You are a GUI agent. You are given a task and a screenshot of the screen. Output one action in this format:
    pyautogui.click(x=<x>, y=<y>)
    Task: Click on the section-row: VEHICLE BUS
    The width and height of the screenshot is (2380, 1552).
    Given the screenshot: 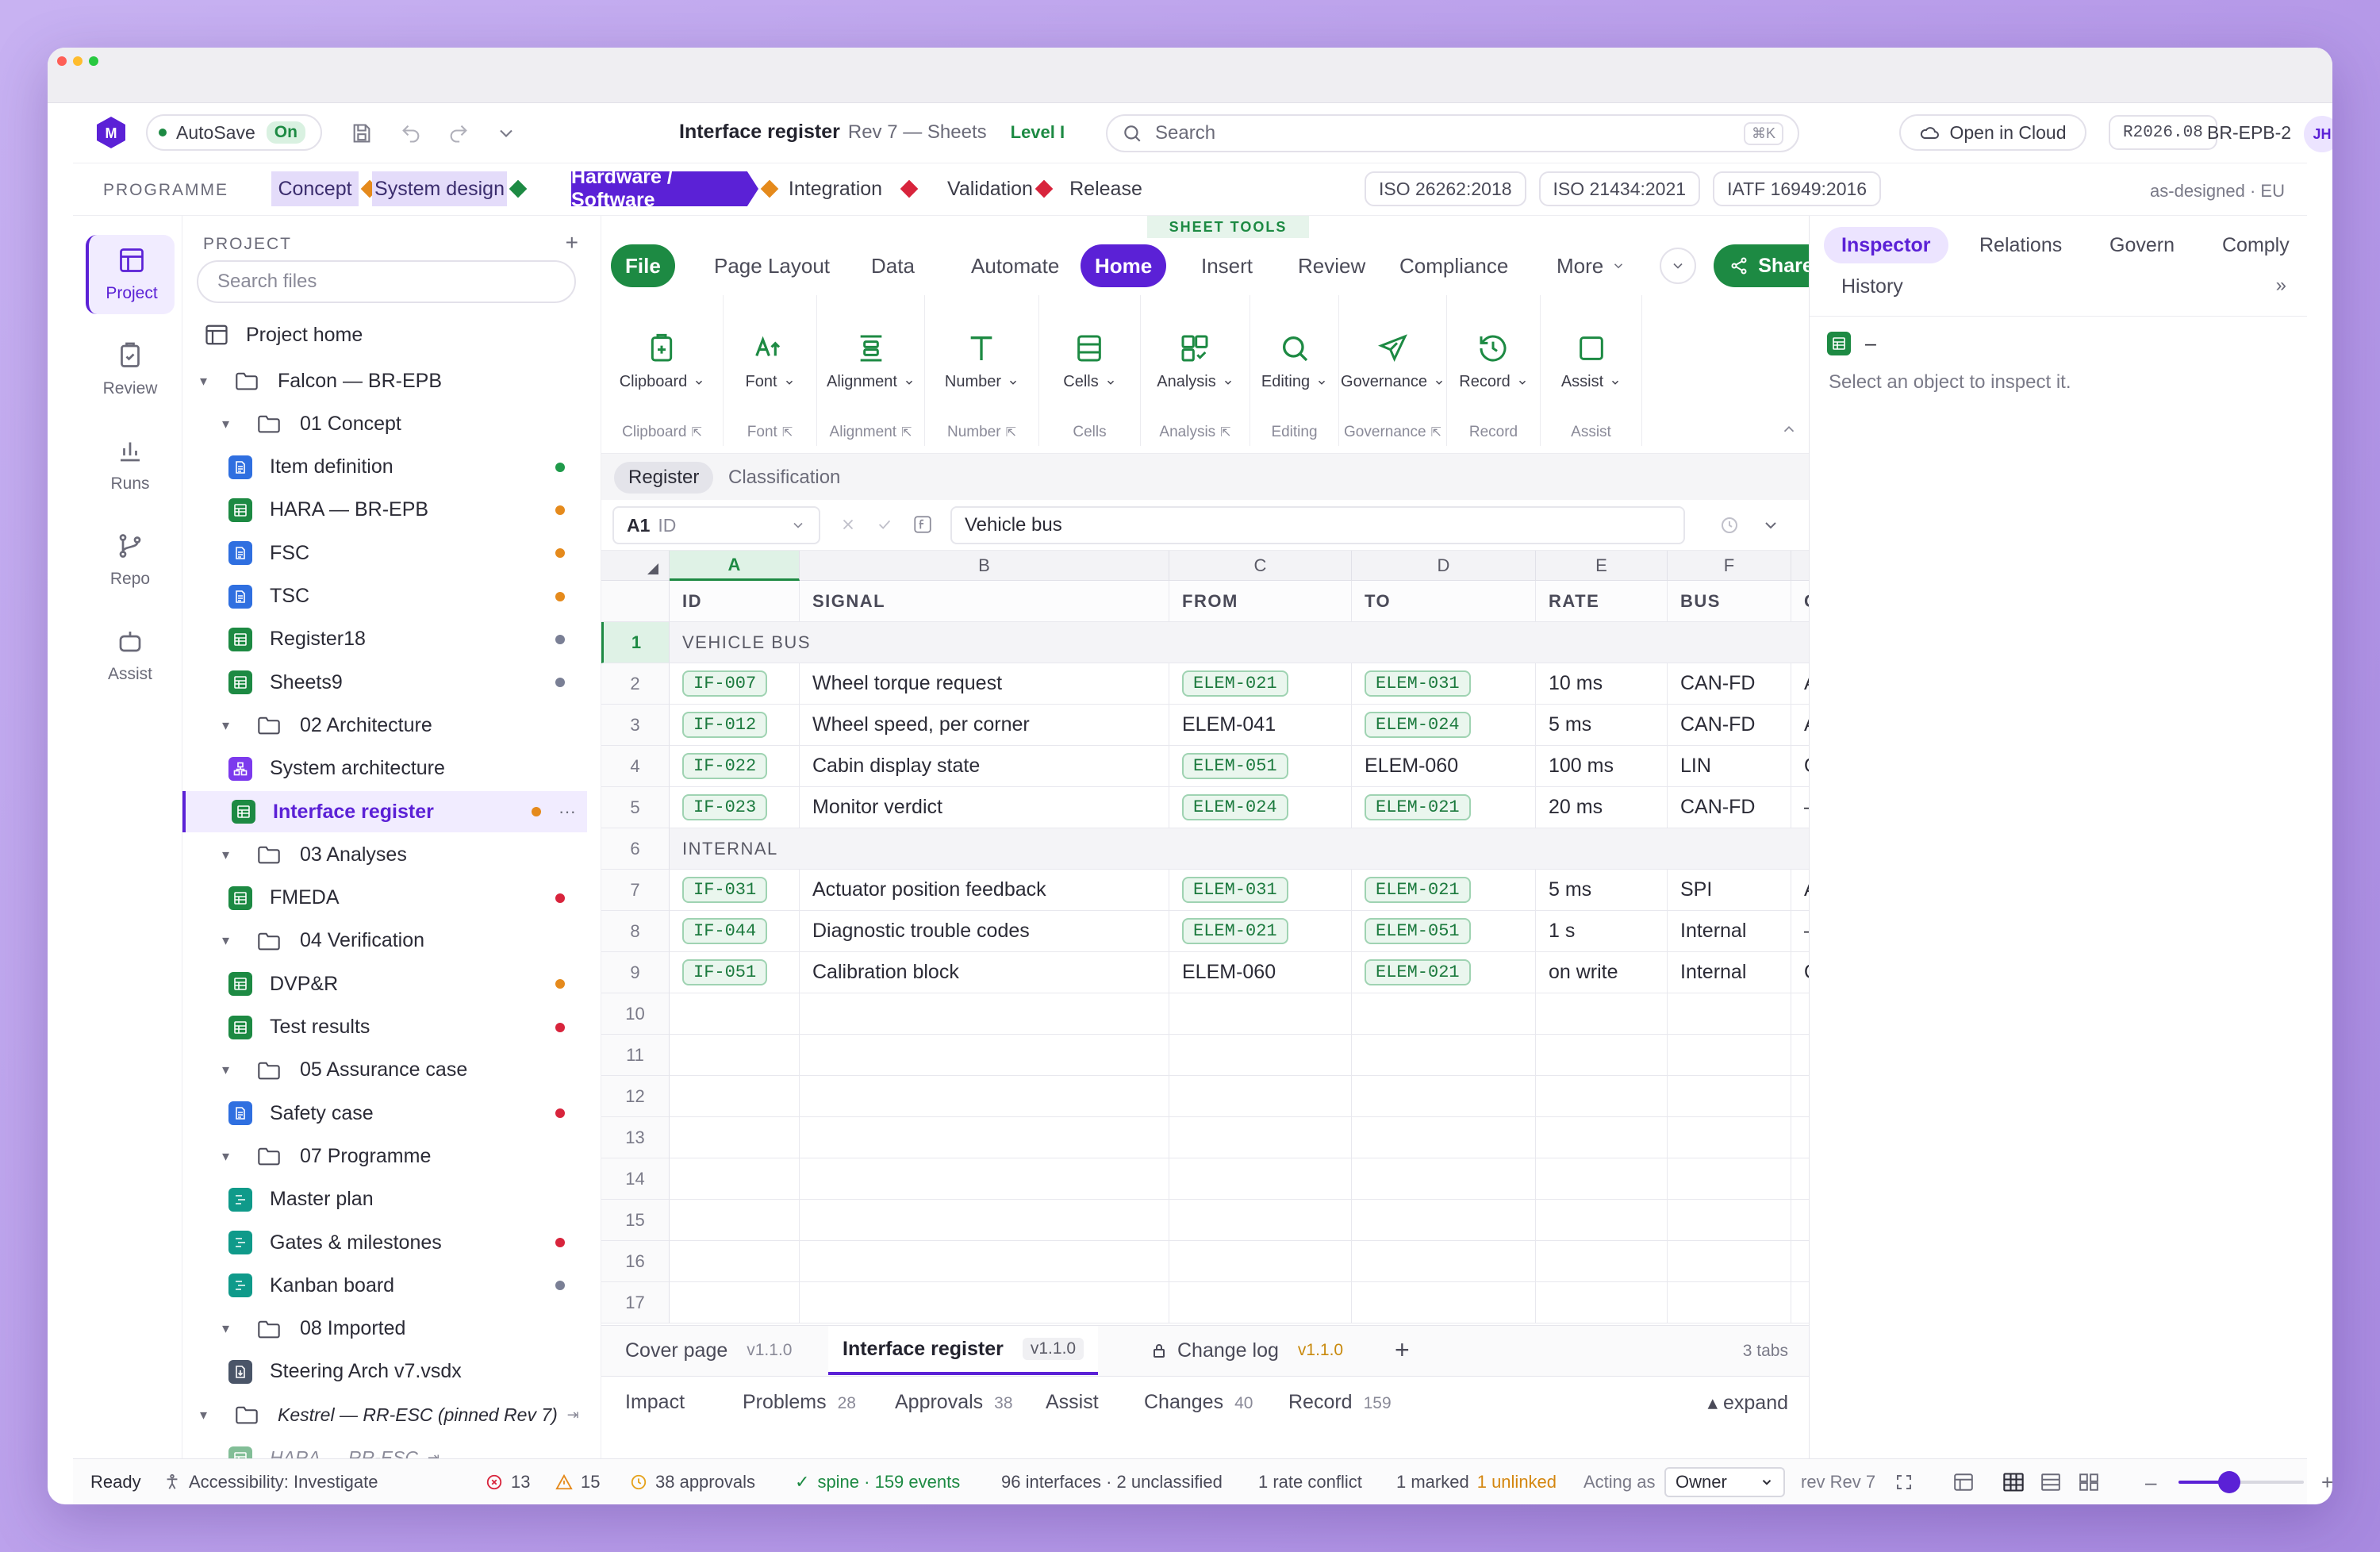 What is the action you would take?
    pyautogui.click(x=1239, y=642)
    